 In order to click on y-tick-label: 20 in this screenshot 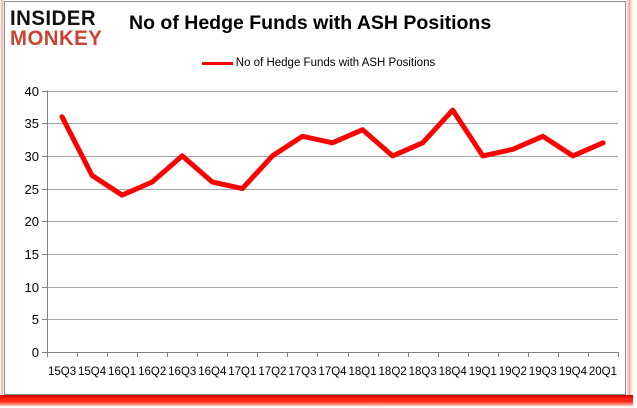, I will do `click(32, 221)`.